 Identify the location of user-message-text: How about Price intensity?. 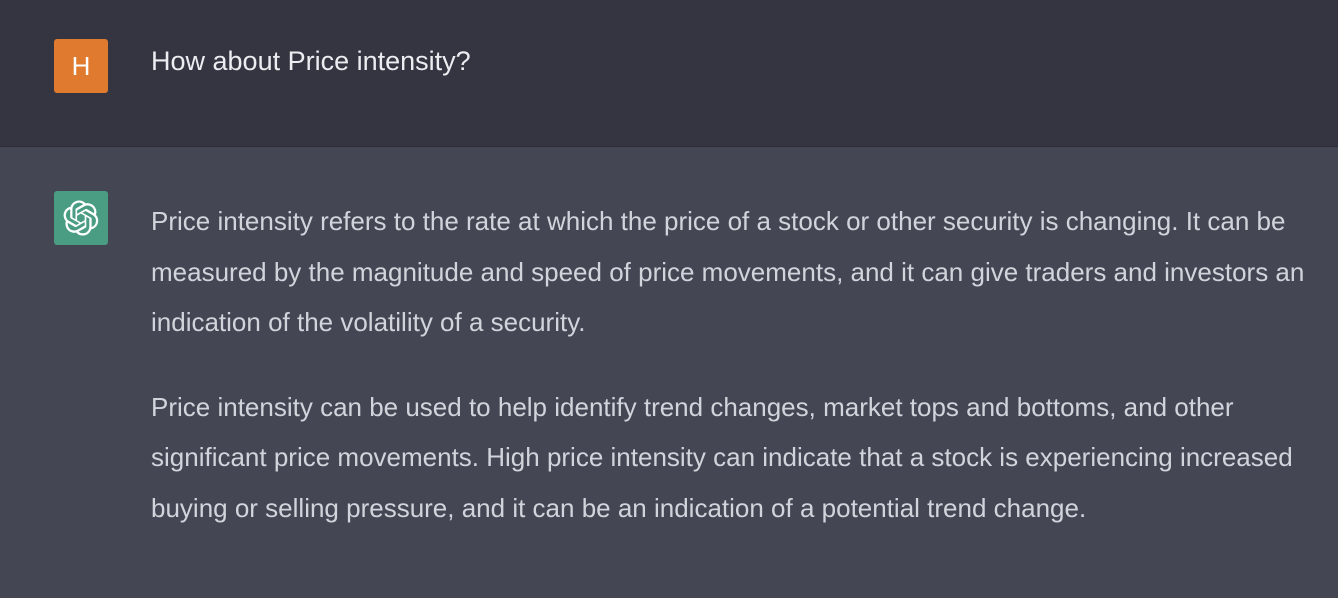
(311, 61).